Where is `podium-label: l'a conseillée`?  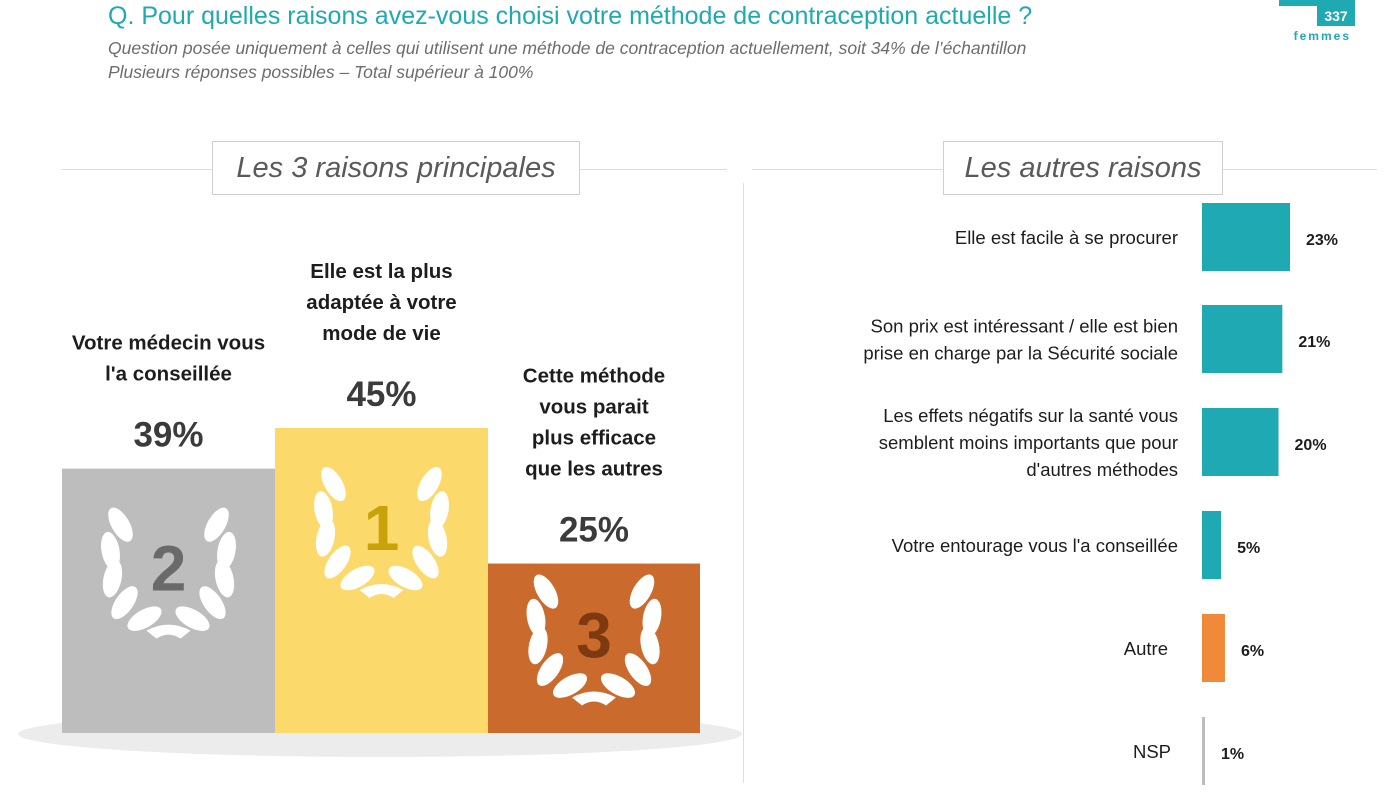 podium-label: l'a conseillée is located at coordinates (168, 374).